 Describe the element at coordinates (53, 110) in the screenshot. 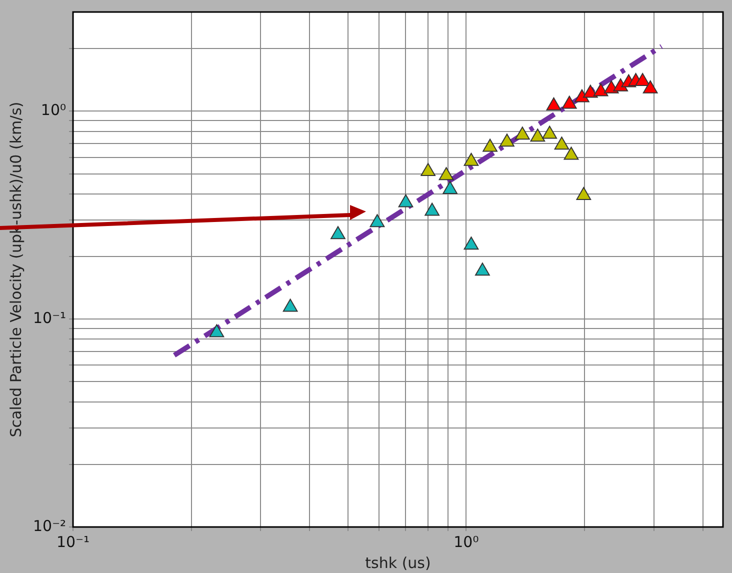

I see `y-tick-label: 10⁰` at that location.